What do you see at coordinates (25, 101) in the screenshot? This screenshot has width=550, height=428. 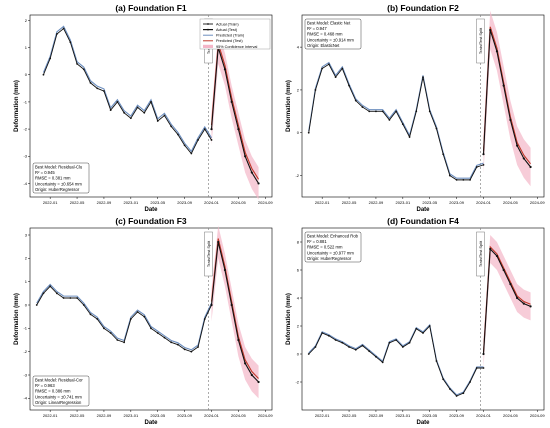 I see `y-tick-label: -1` at bounding box center [25, 101].